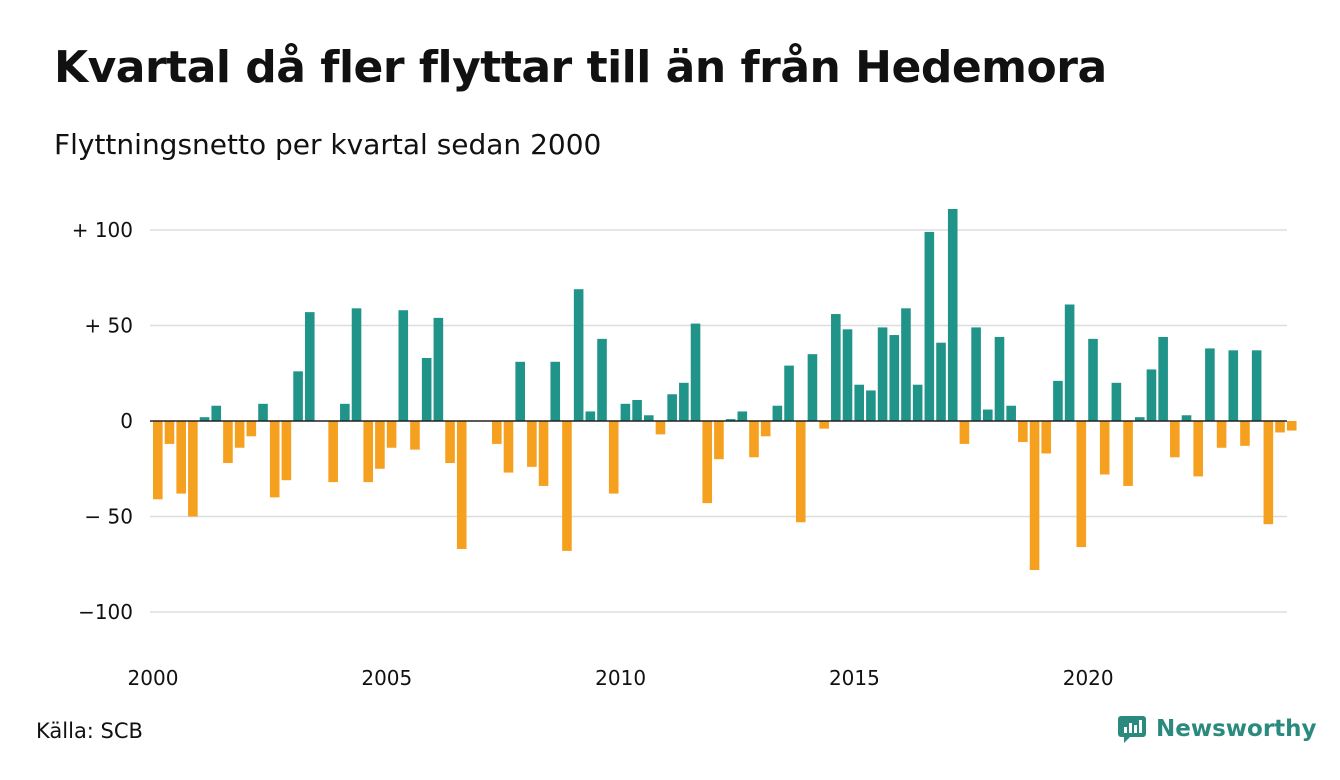  Describe the element at coordinates (578, 355) in the screenshot. I see `bar: 2009 Q1: 69` at that location.